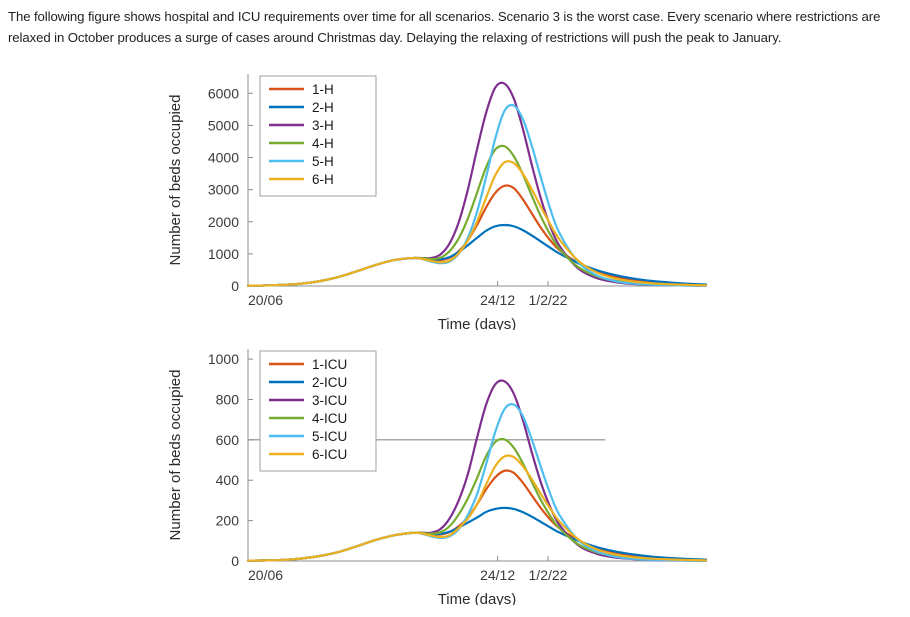 This screenshot has height=617, width=910. What do you see at coordinates (323, 161) in the screenshot?
I see `legend-label-5-h: 5-H` at bounding box center [323, 161].